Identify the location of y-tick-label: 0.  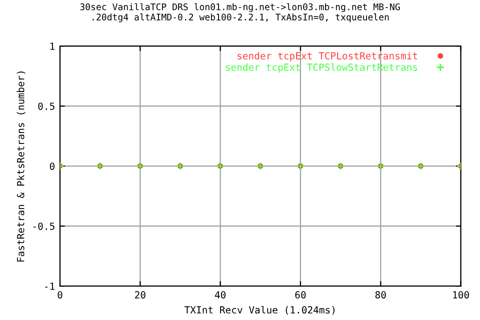
(52, 166).